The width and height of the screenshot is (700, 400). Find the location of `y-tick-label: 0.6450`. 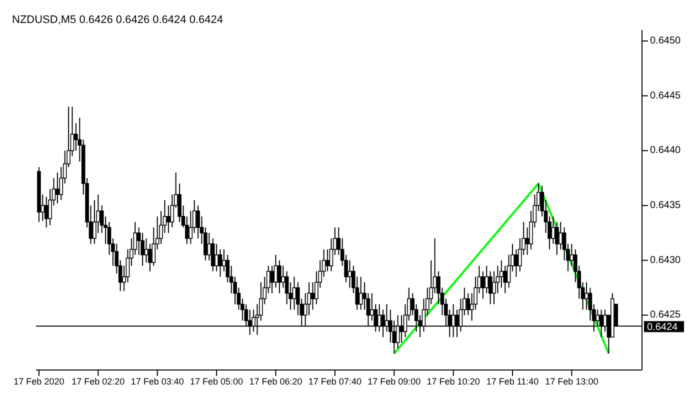

y-tick-label: 0.6450 is located at coordinates (666, 41).